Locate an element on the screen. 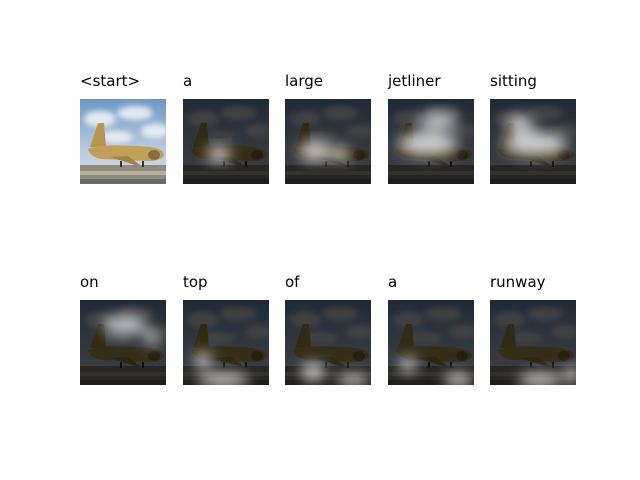  panel-word: of is located at coordinates (292, 282).